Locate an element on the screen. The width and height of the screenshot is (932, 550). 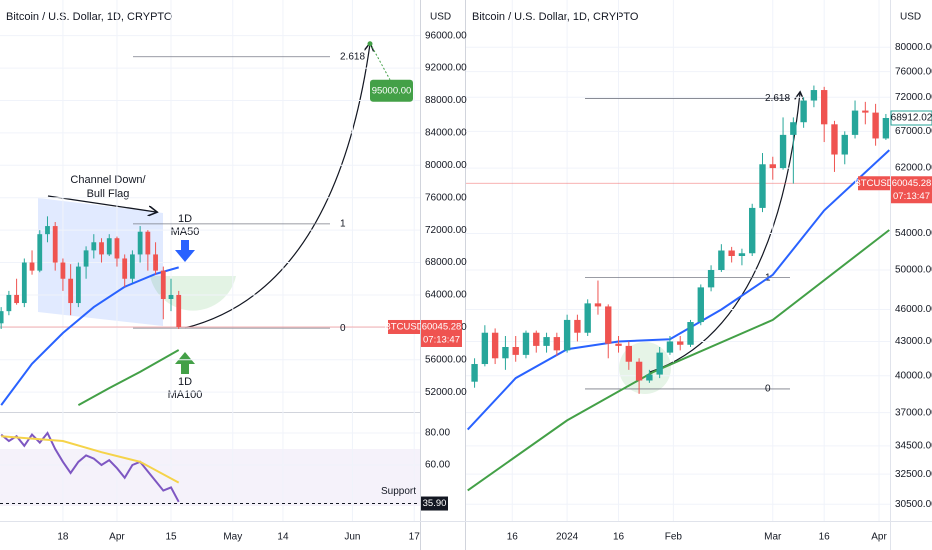
y-tick-label: 50000.00 is located at coordinates (913, 270).